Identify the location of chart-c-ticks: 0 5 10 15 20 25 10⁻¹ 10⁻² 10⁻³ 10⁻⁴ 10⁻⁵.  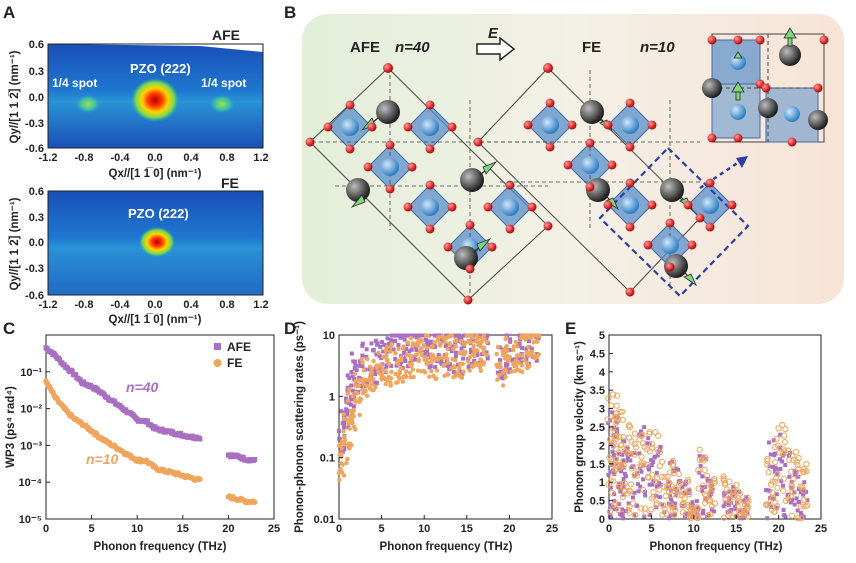
(150, 451).